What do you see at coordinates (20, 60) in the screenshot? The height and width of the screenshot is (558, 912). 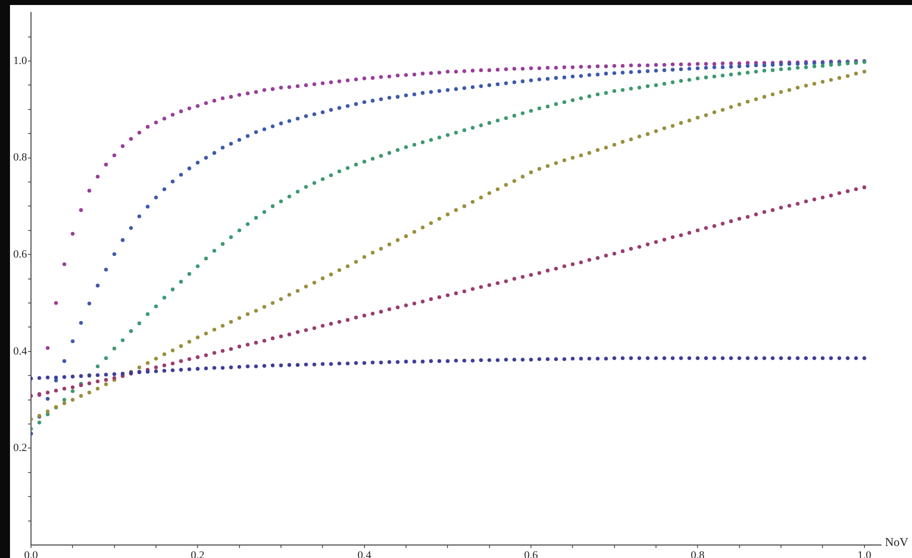 I see `y-tick-label: 1.0` at bounding box center [20, 60].